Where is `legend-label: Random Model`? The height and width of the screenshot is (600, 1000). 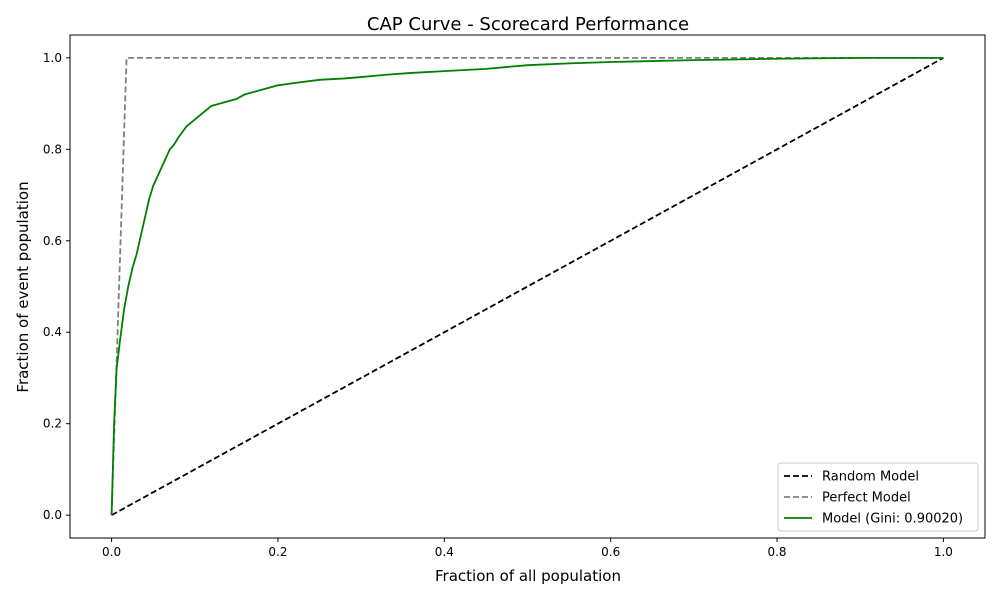
legend-label: Random Model is located at coordinates (870, 477).